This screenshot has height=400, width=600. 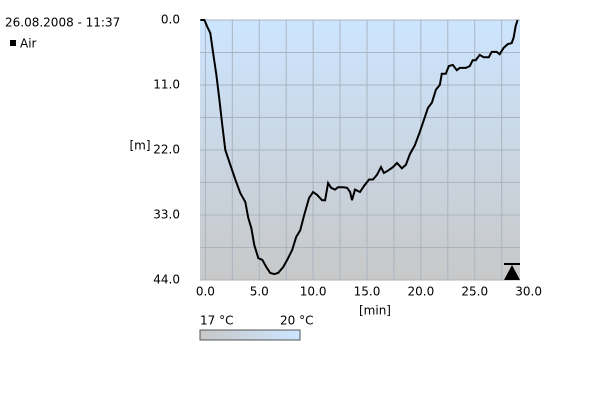 What do you see at coordinates (250, 335) in the screenshot?
I see `temp-scale-bar` at bounding box center [250, 335].